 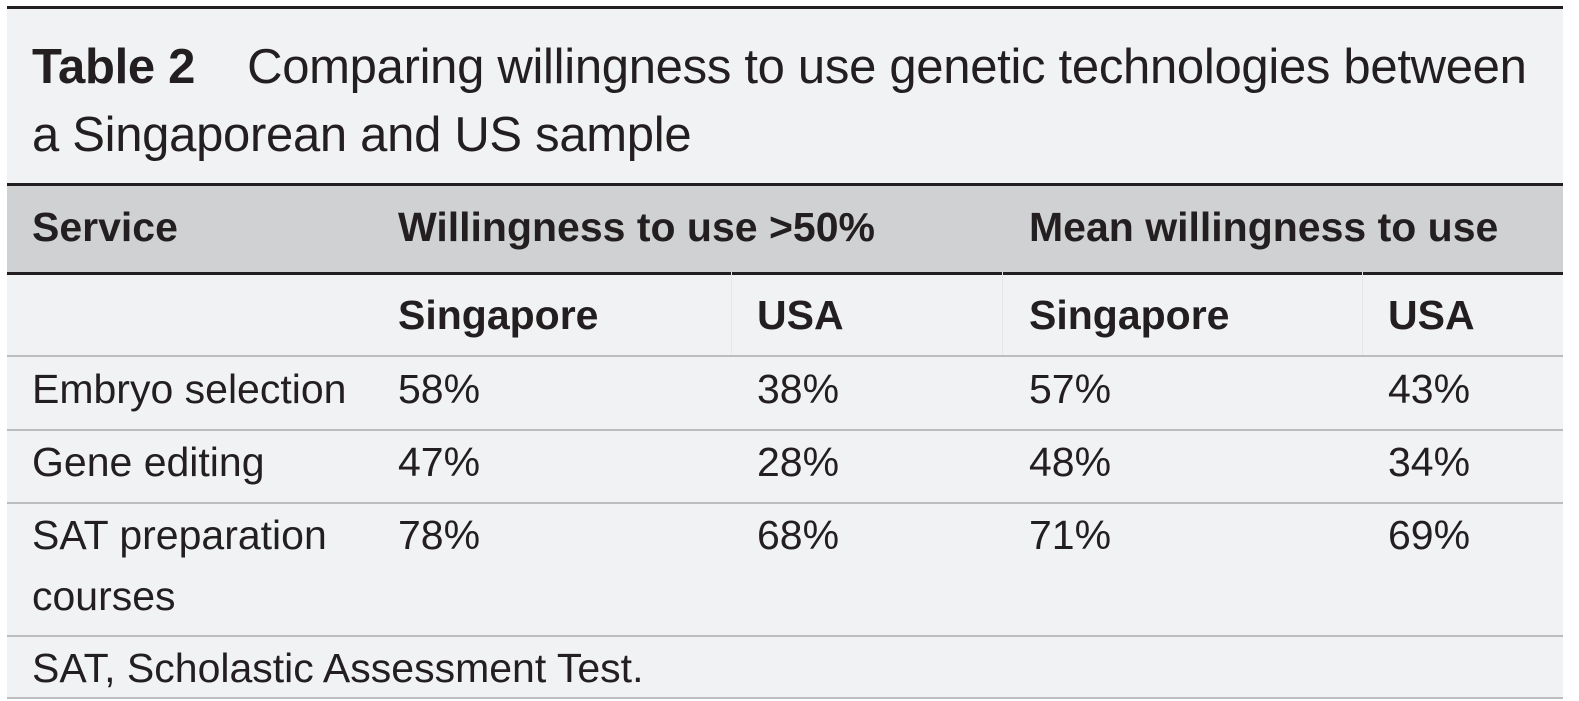 What do you see at coordinates (439, 462) in the screenshot?
I see `cell-g1-singapore: 47%` at bounding box center [439, 462].